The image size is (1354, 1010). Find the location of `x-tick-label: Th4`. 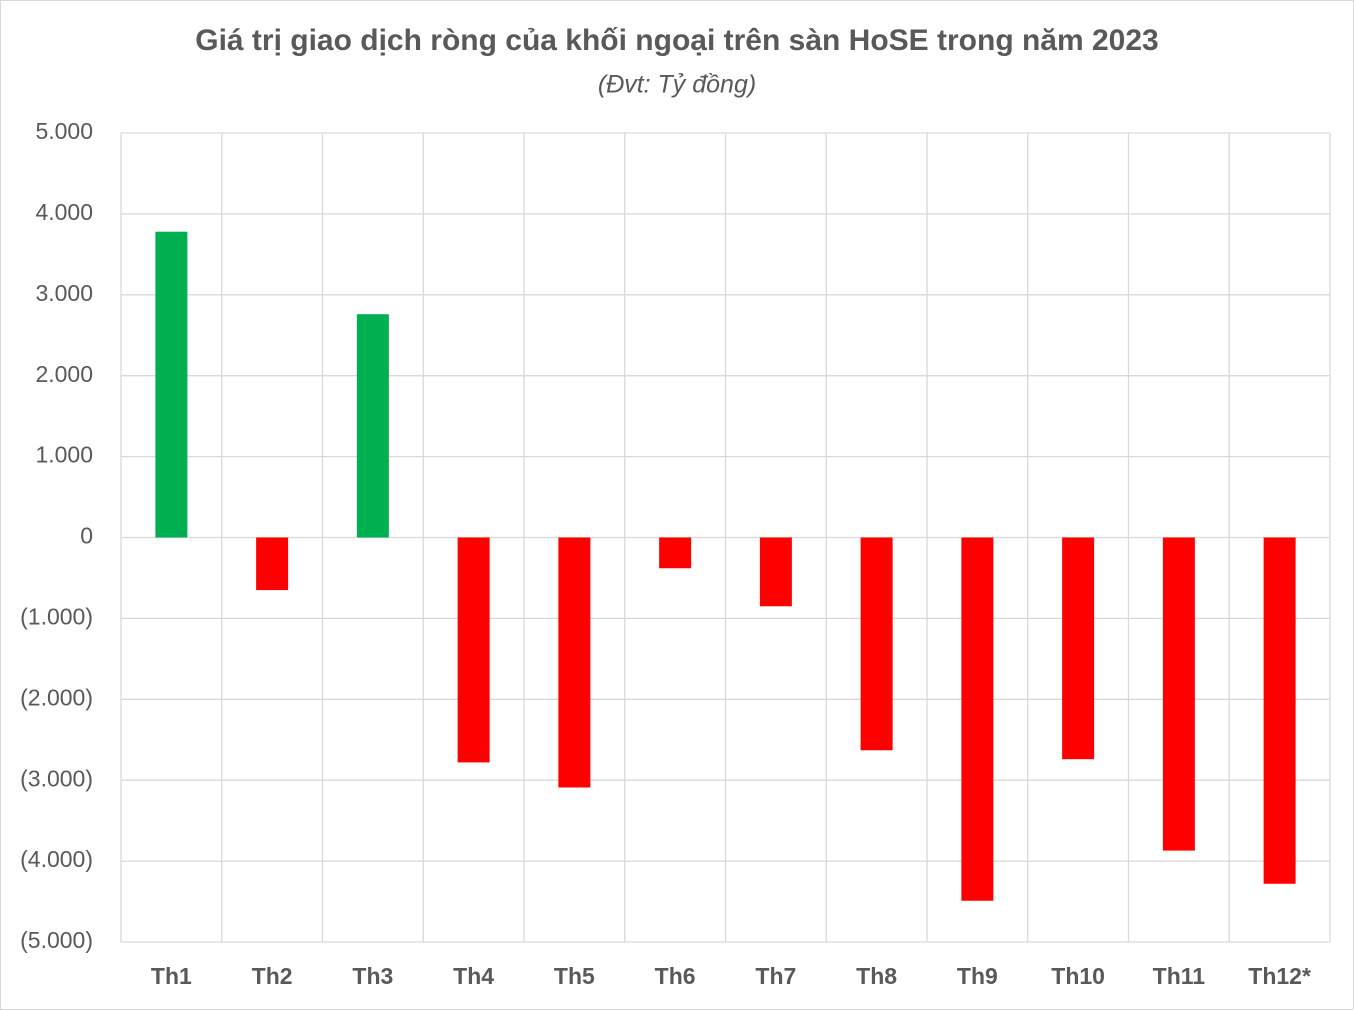

x-tick-label: Th4 is located at coordinates (473, 976).